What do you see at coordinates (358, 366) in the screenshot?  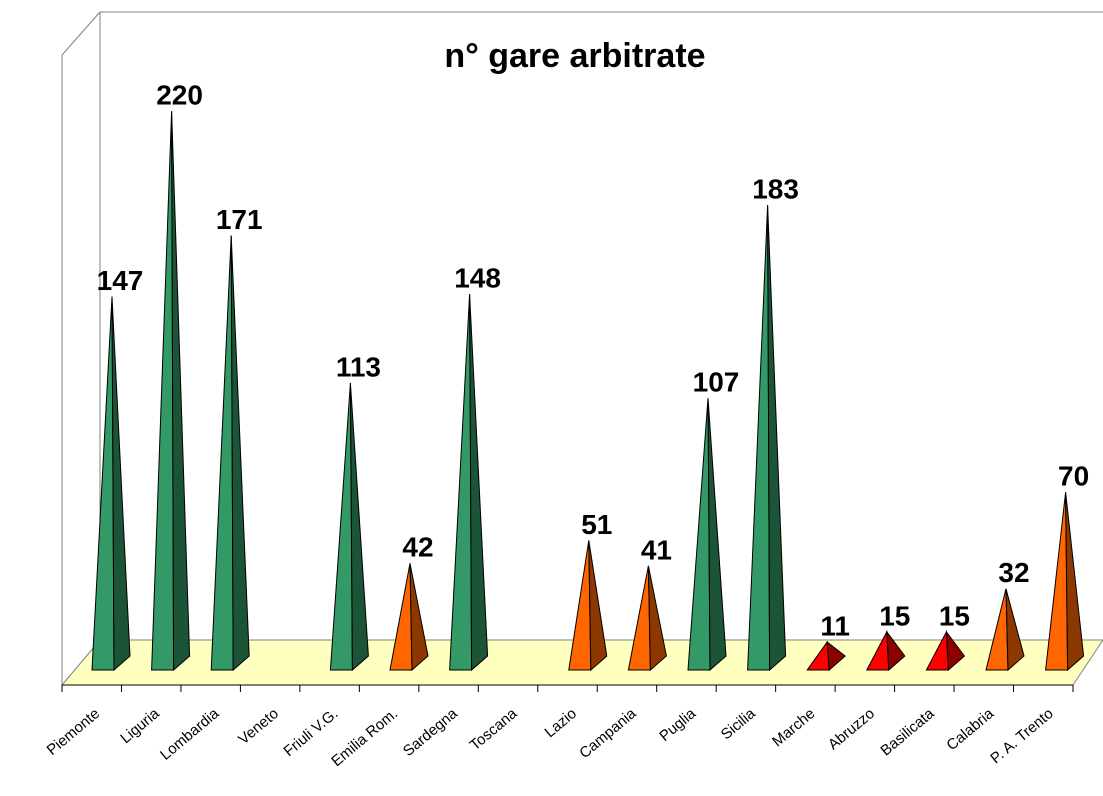 I see `value-label: 113` at bounding box center [358, 366].